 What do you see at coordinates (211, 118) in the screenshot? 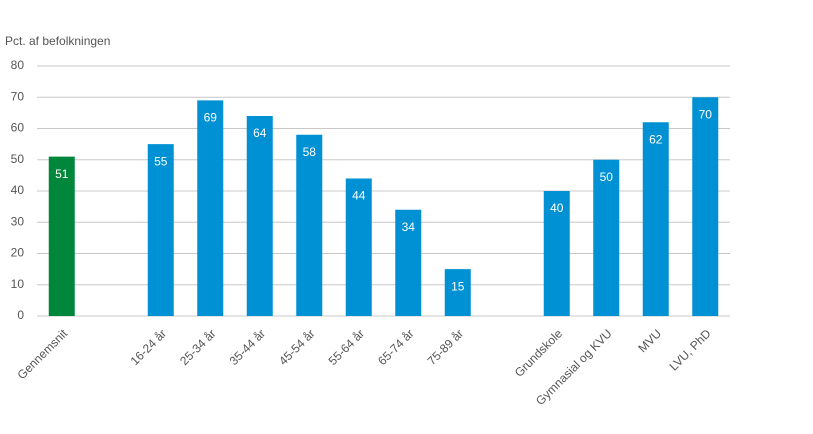
I see `value-label: 69` at bounding box center [211, 118].